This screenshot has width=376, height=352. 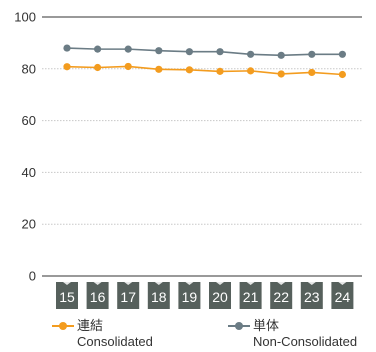 I want to click on legend-label-non-consolidated-jp: 単体, so click(x=266, y=325).